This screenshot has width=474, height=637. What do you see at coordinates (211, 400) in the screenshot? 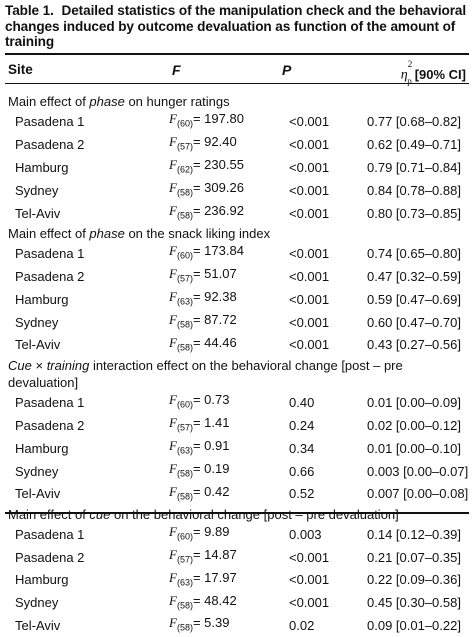
I see `f-value: = 0.73` at bounding box center [211, 400].